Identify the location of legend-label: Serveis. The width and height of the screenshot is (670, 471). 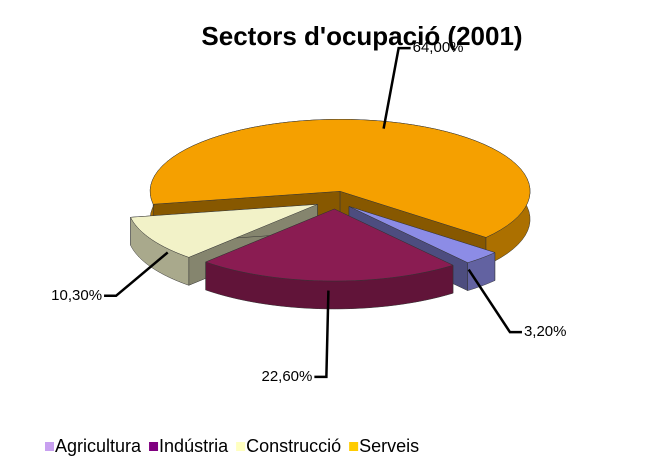
(389, 446).